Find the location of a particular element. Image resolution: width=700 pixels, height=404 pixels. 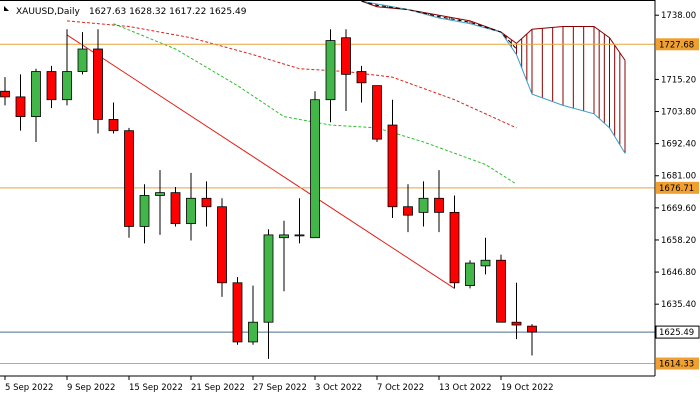

cloud-dashed-line is located at coordinates (439, 25).